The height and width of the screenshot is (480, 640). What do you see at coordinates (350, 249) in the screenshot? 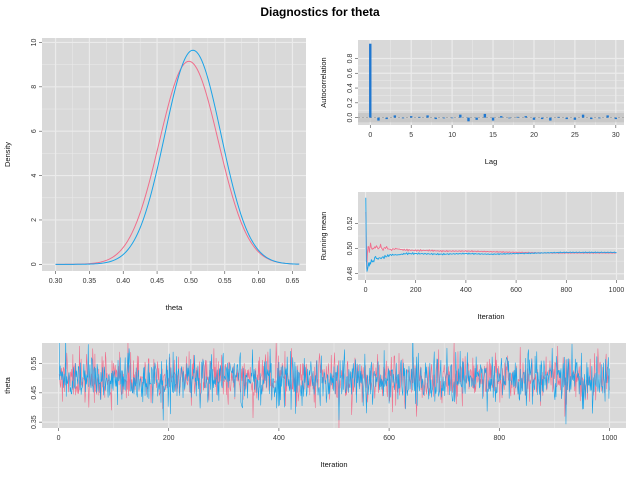
I see `y-tick-label: 0.50` at bounding box center [350, 249].